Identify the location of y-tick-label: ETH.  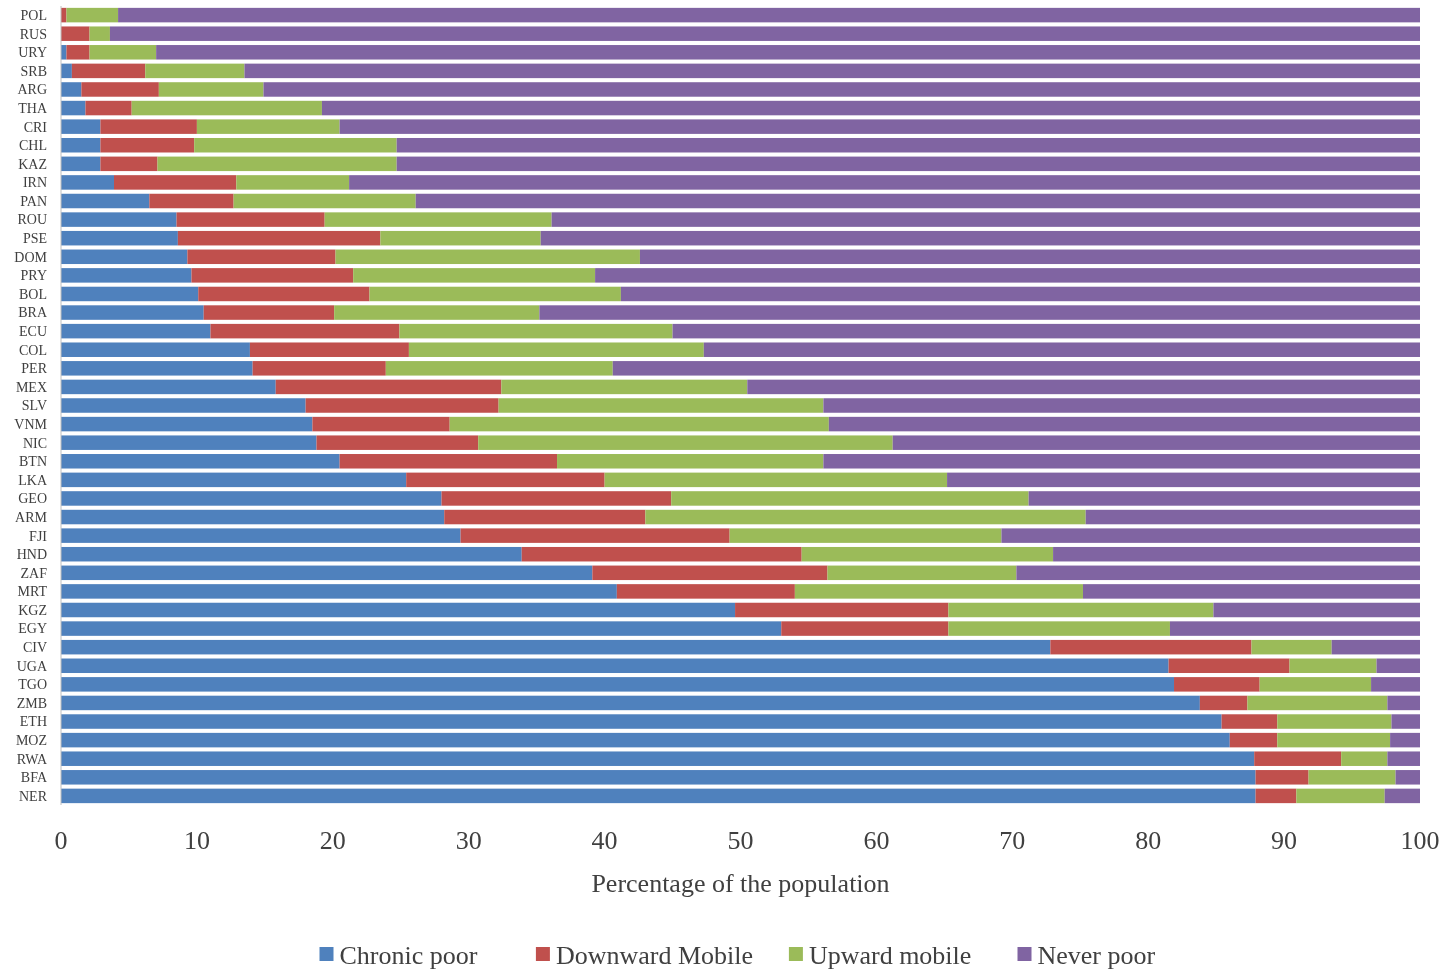
(33, 722).